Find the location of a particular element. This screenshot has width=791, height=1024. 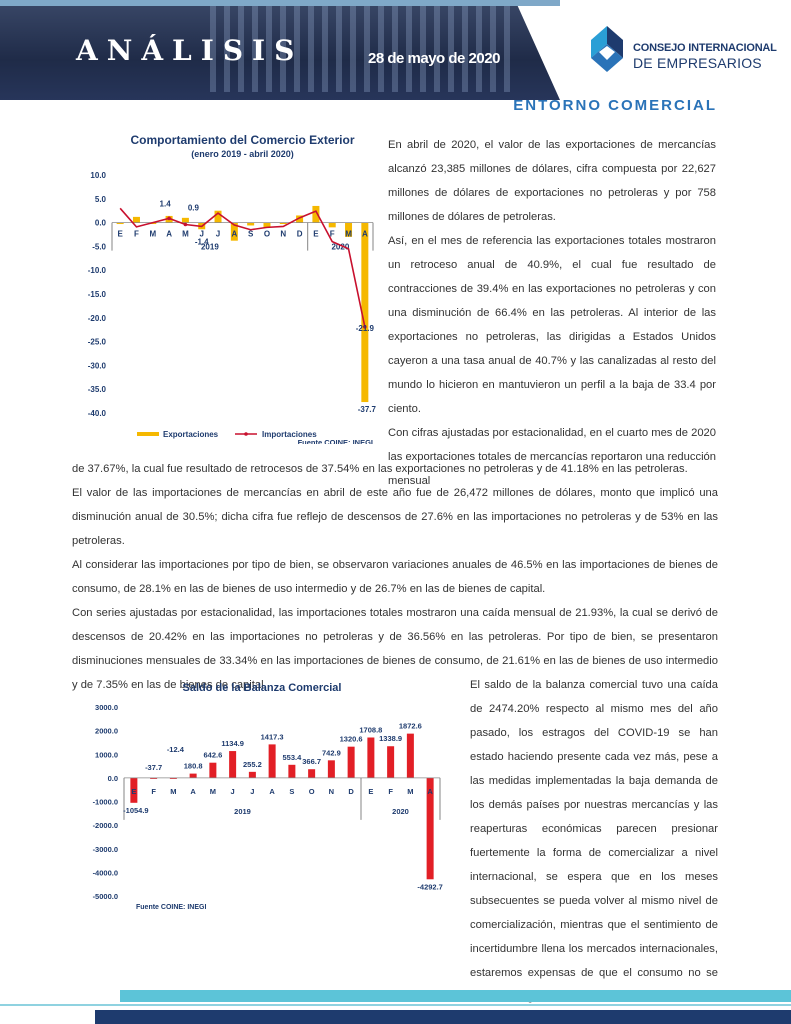

value-label: 1338.9 is located at coordinates (390, 738).